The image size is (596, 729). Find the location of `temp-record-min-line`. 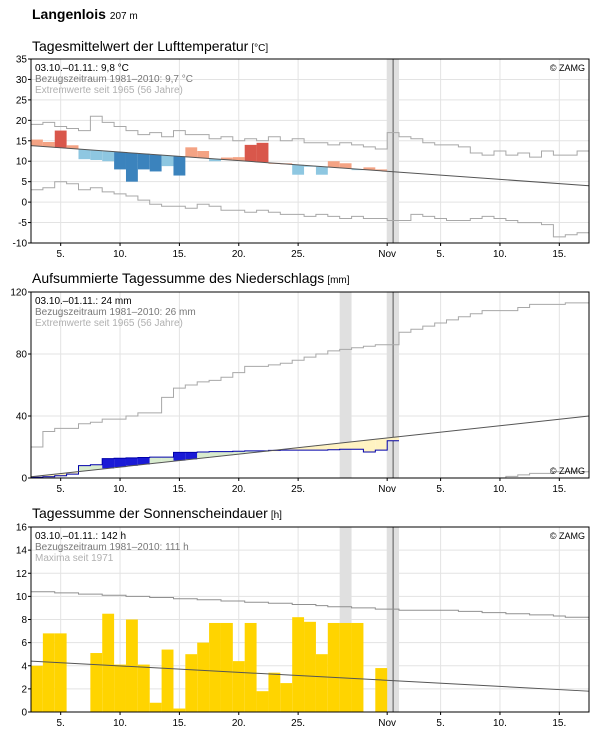

temp-record-min-line is located at coordinates (310, 209).